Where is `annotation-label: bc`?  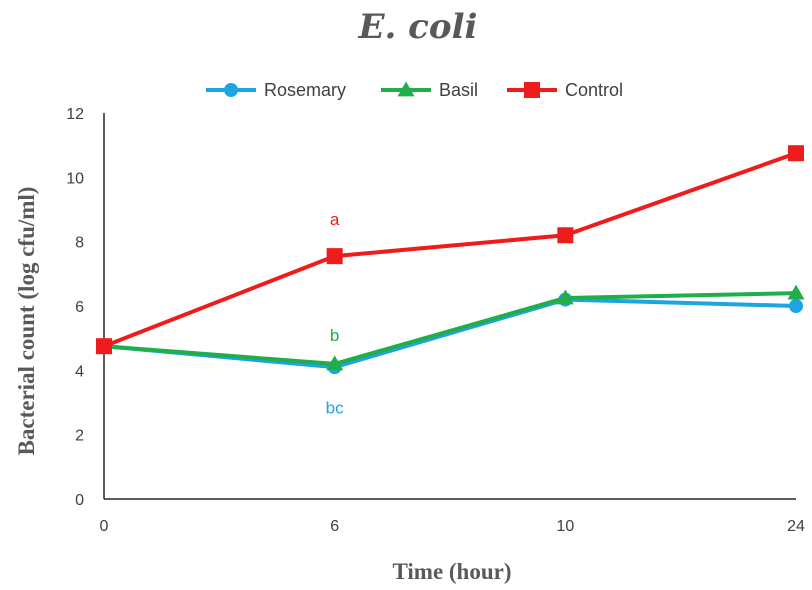
annotation-label: bc is located at coordinates (335, 407).